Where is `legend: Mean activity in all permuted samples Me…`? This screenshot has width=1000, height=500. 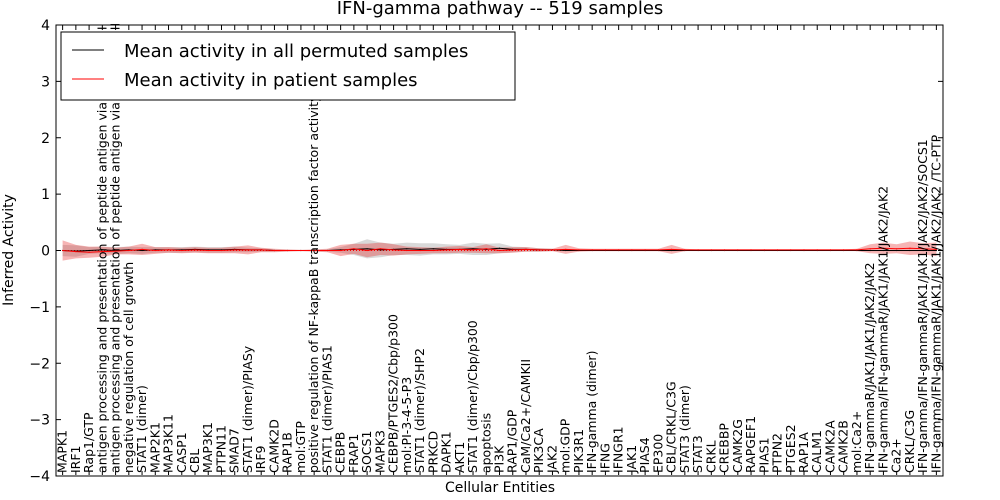
legend: Mean activity in all permuted samples Me… is located at coordinates (288, 66).